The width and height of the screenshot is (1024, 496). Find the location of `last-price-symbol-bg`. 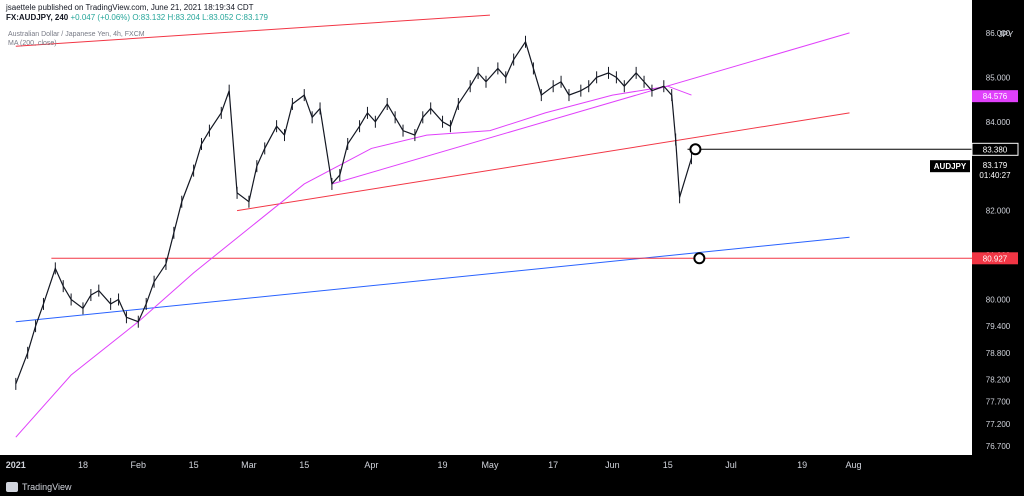

last-price-symbol-bg is located at coordinates (950, 166).